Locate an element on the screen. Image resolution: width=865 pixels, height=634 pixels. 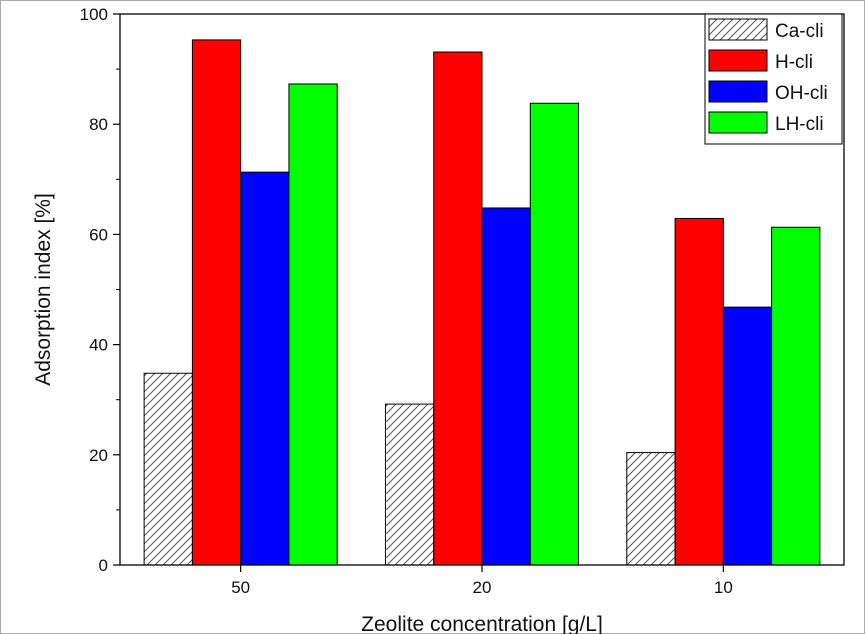
legend-label-h-cli: H-cli is located at coordinates (794, 62).